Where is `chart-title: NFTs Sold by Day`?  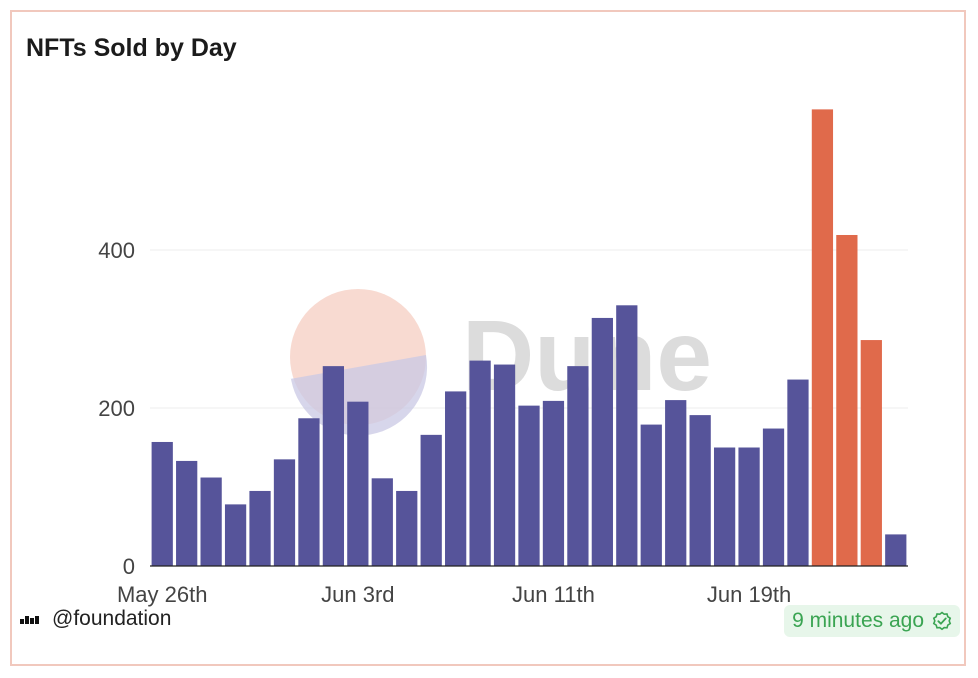 chart-title: NFTs Sold by Day is located at coordinates (131, 48).